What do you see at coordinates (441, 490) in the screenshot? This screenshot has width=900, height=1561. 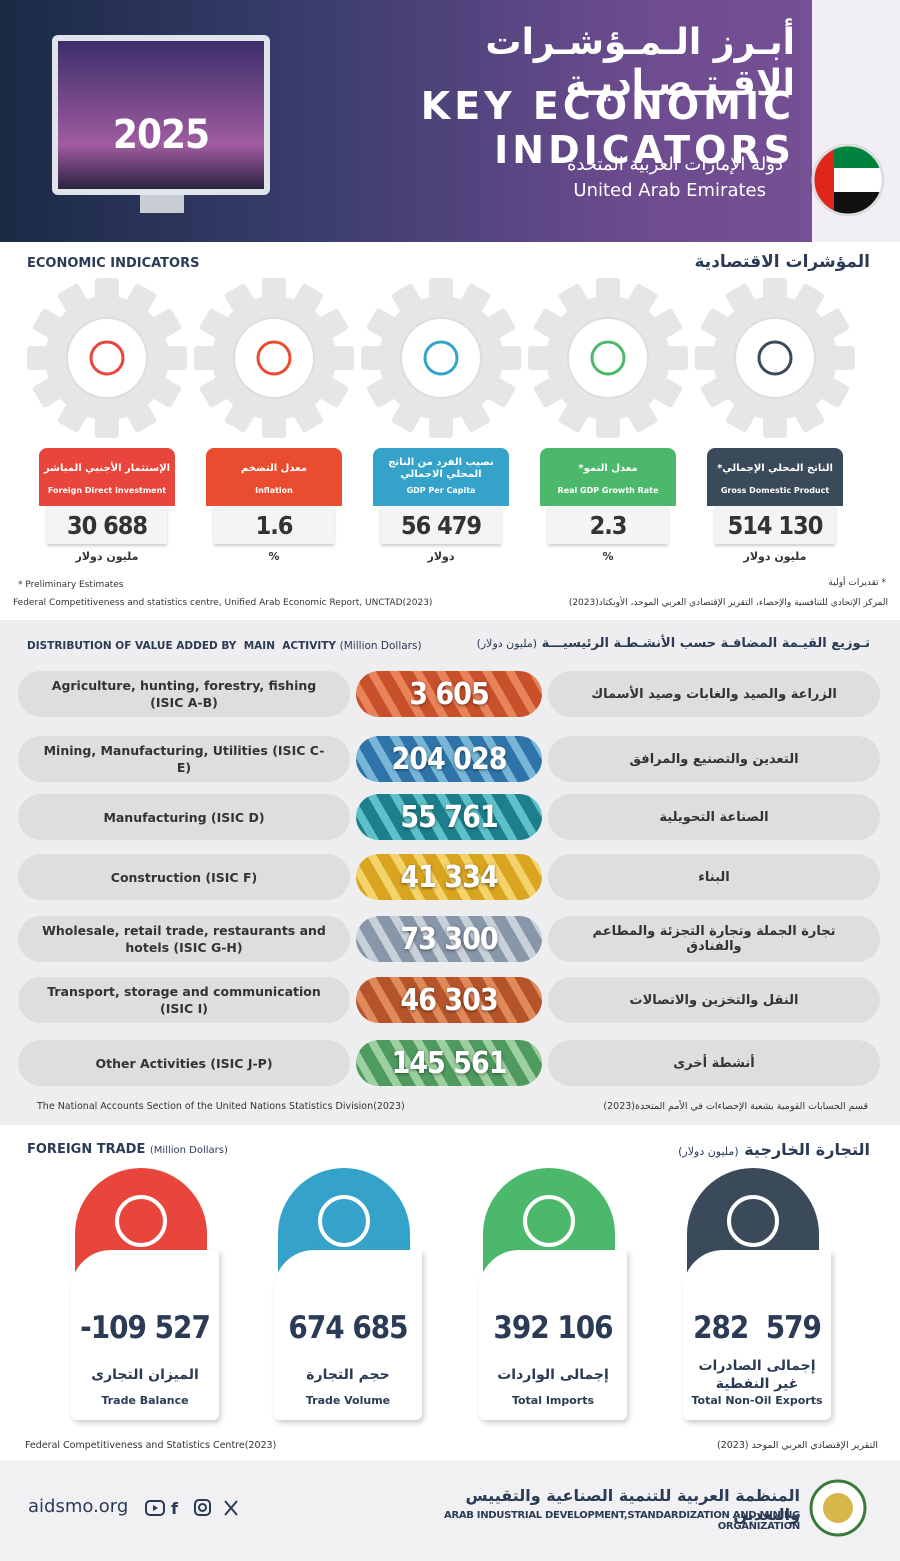 I see `indicator-label-en: GDP Per Capita` at bounding box center [441, 490].